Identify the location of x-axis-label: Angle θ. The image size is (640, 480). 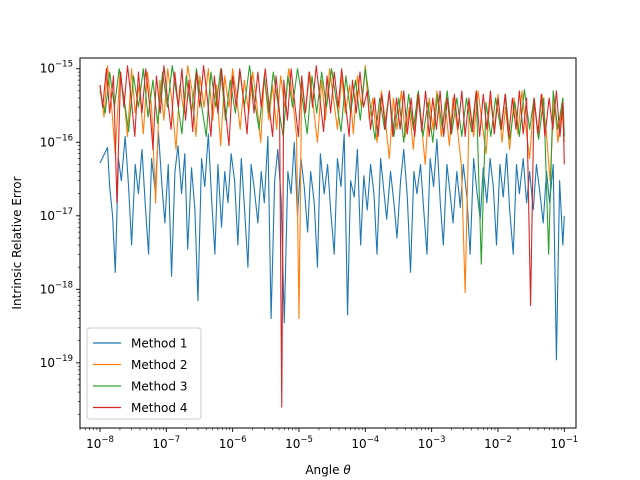
(328, 470).